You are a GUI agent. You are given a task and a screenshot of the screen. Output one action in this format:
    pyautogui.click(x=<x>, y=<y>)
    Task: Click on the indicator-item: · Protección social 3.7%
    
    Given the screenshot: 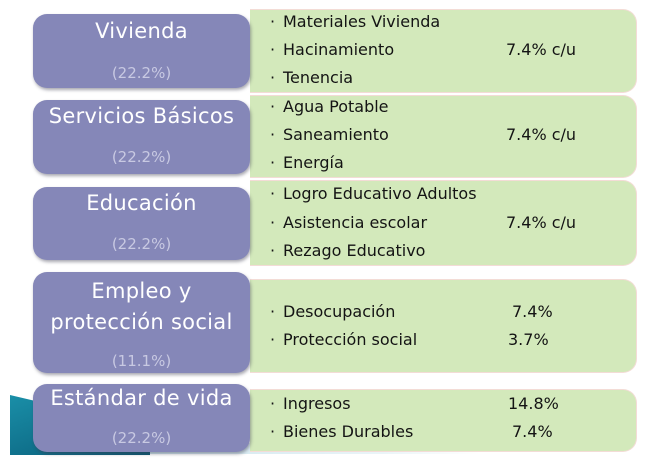 What is the action you would take?
    pyautogui.click(x=409, y=339)
    